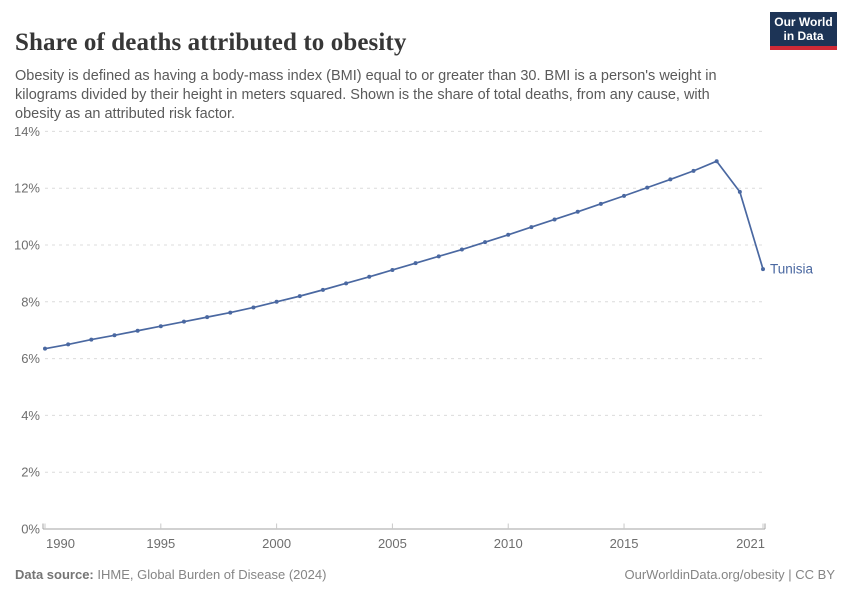 The width and height of the screenshot is (850, 600). What do you see at coordinates (27, 245) in the screenshot?
I see `y-tick-label: 10%` at bounding box center [27, 245].